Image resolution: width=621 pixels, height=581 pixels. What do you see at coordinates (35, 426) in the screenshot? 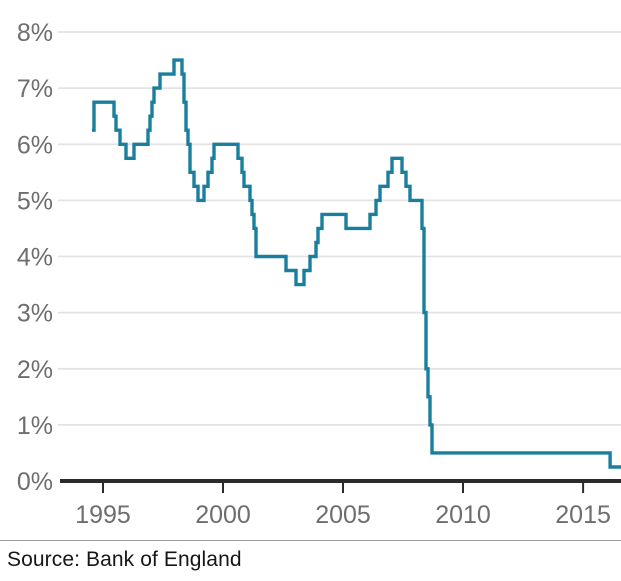
I see `y-axis-label: 1%` at bounding box center [35, 426].